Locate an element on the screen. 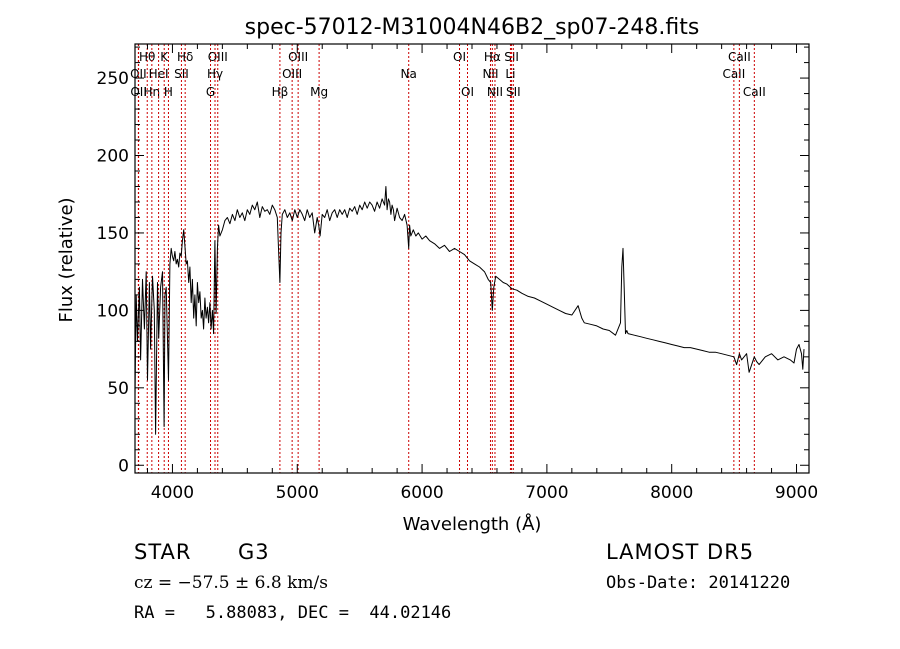 The height and width of the screenshot is (649, 900). x-tick-label: 7000 is located at coordinates (546, 493).